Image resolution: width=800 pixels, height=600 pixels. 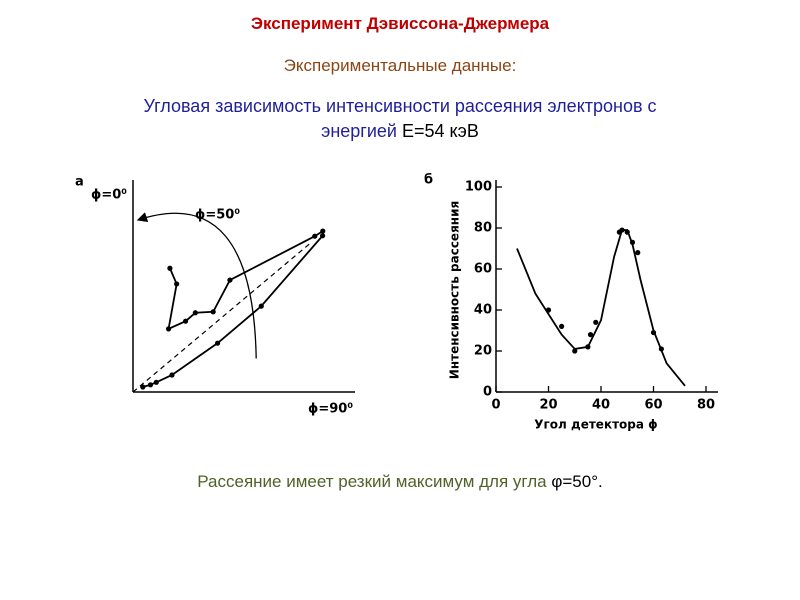 I want to click on angle-direction, so click(x=221, y=317).